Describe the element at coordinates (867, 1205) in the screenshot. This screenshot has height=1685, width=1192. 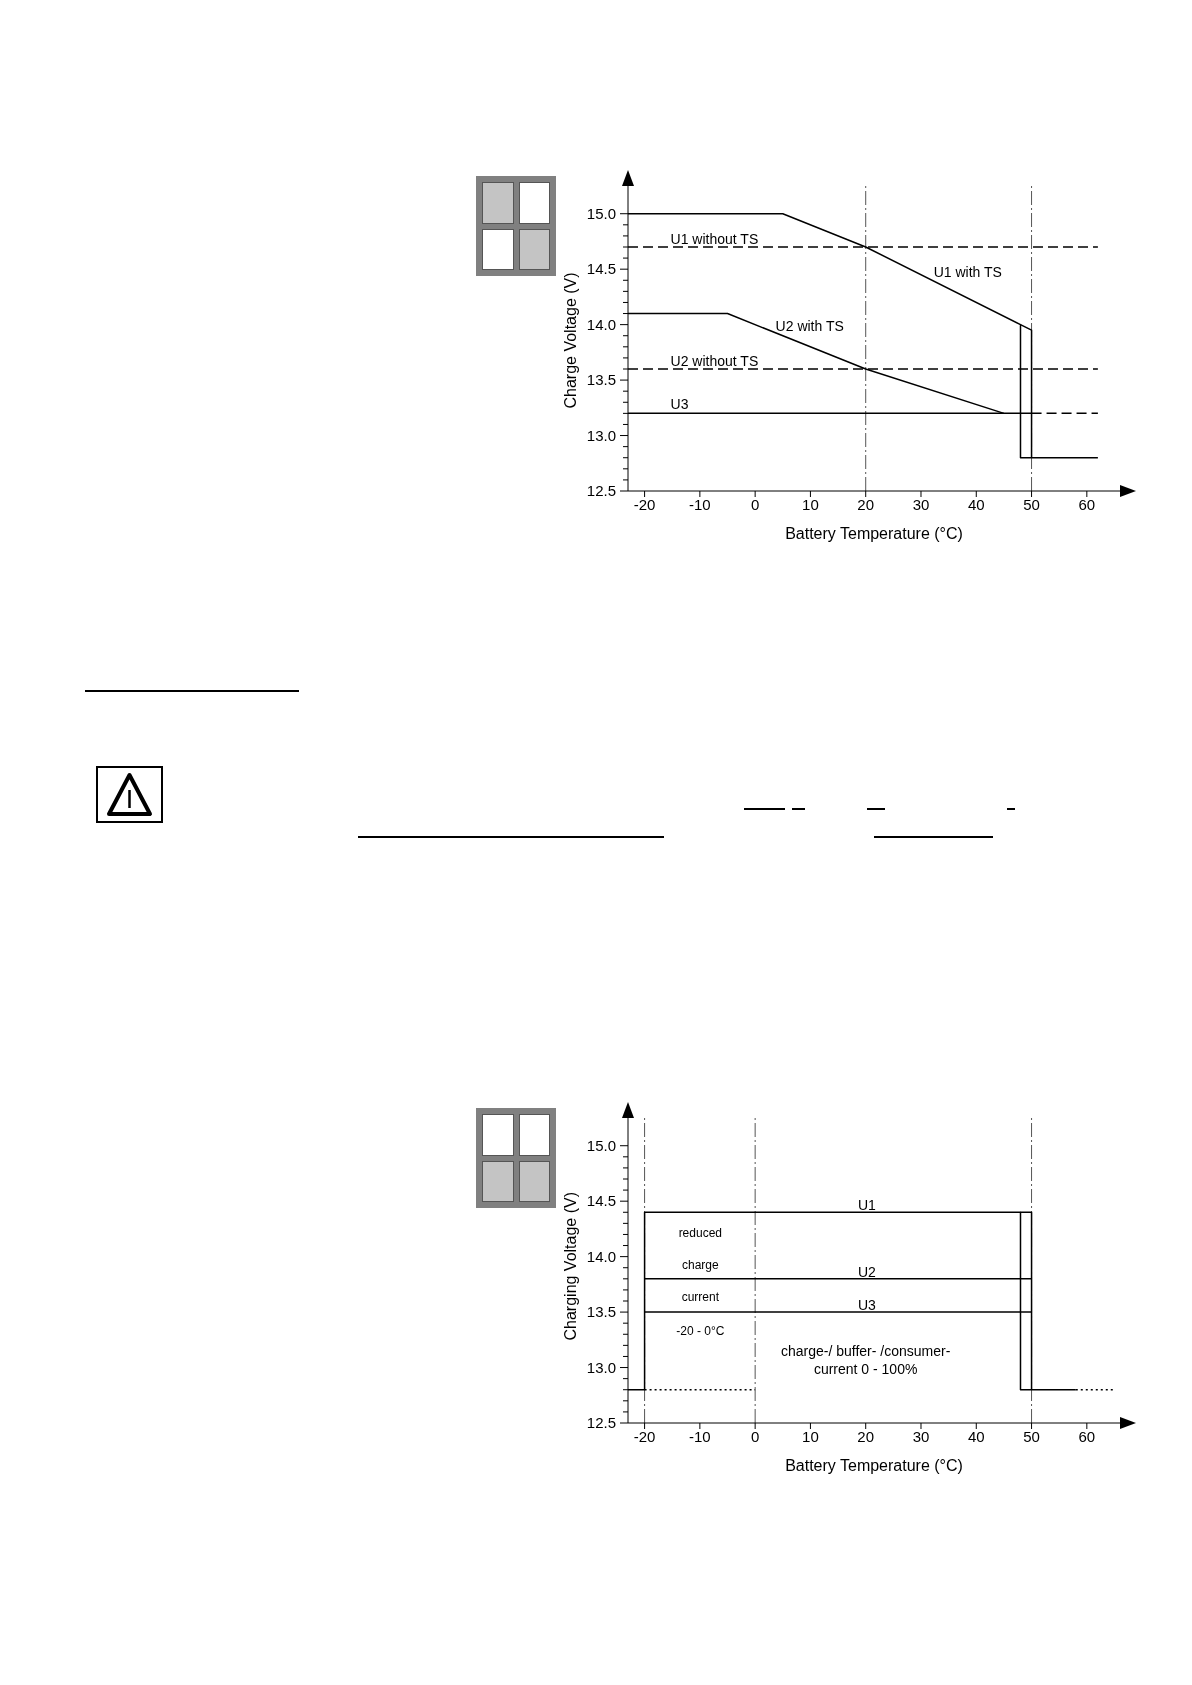
I see `annotation: U1` at that location.